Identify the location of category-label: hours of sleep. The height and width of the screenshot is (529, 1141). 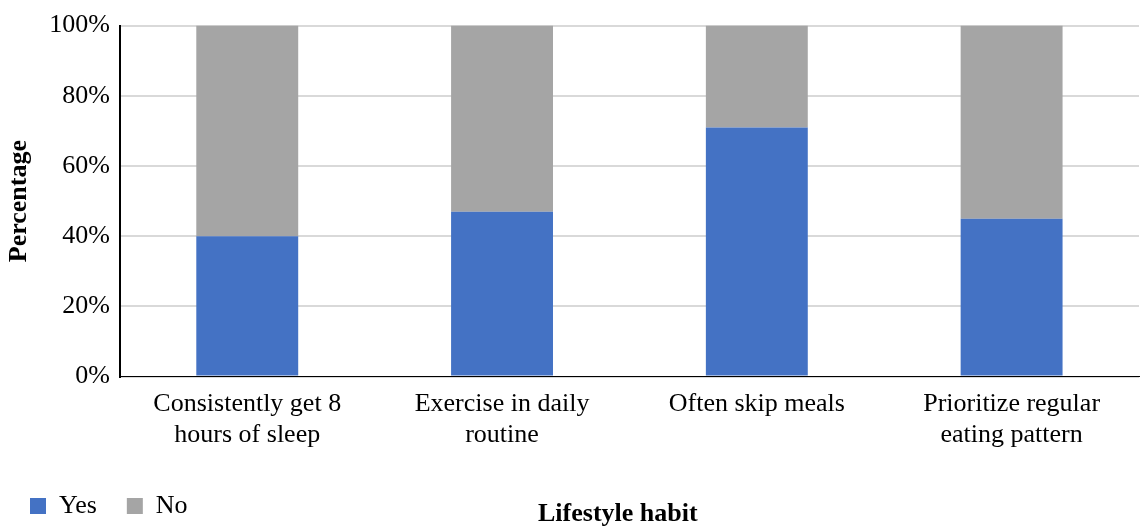
(247, 434).